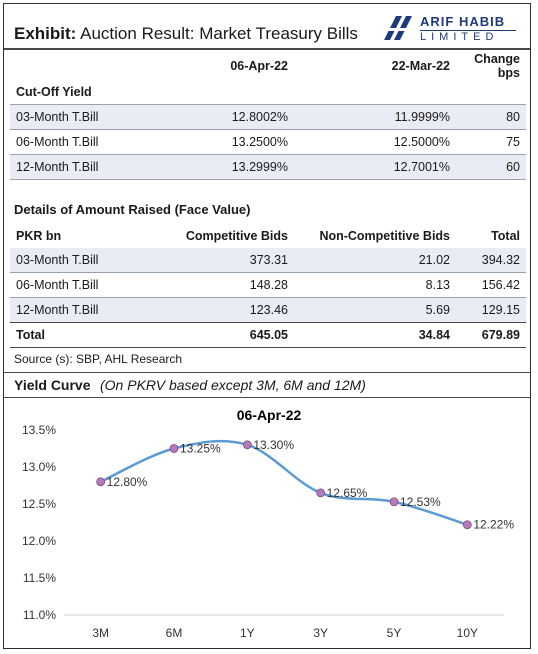 The image size is (538, 654). What do you see at coordinates (39, 504) in the screenshot?
I see `y-tick-label: 12.5%` at bounding box center [39, 504].